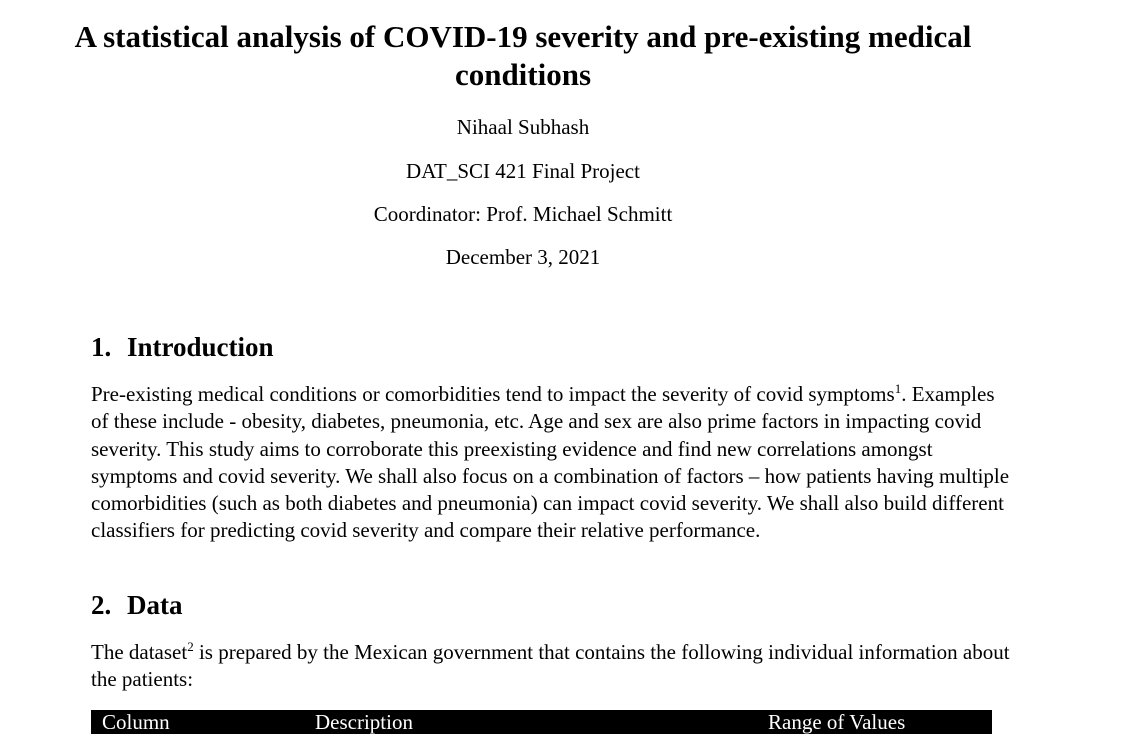 The width and height of the screenshot is (1128, 734). Describe the element at coordinates (139, 652) in the screenshot. I see `data-text-part1: The dataset` at that location.